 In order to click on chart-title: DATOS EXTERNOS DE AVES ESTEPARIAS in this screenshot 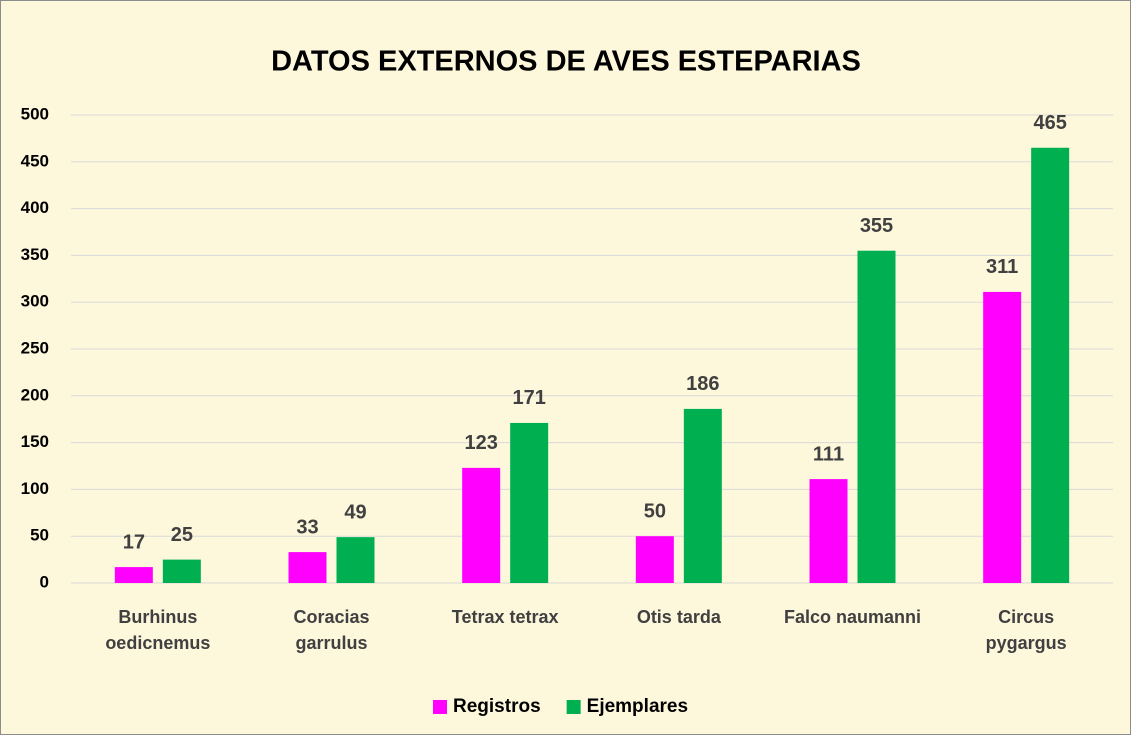, I will do `click(566, 62)`.